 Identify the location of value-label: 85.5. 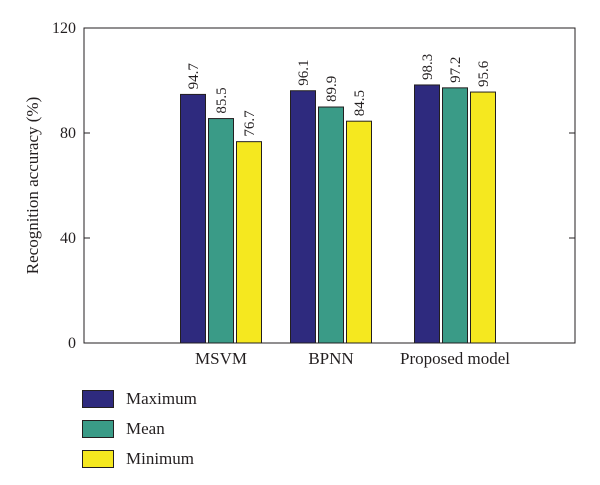
(222, 100).